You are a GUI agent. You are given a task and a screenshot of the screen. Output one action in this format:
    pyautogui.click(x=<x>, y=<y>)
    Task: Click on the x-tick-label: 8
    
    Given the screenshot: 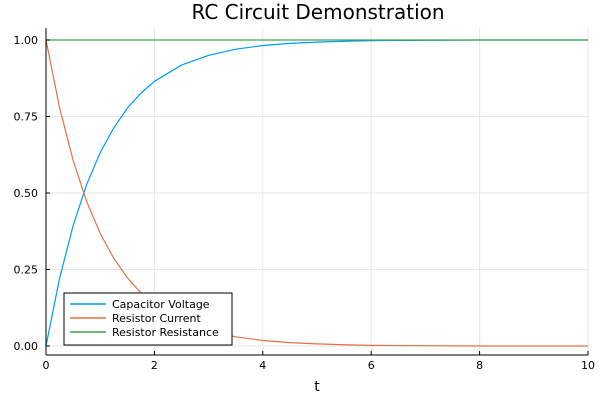 What is the action you would take?
    pyautogui.click(x=479, y=365)
    